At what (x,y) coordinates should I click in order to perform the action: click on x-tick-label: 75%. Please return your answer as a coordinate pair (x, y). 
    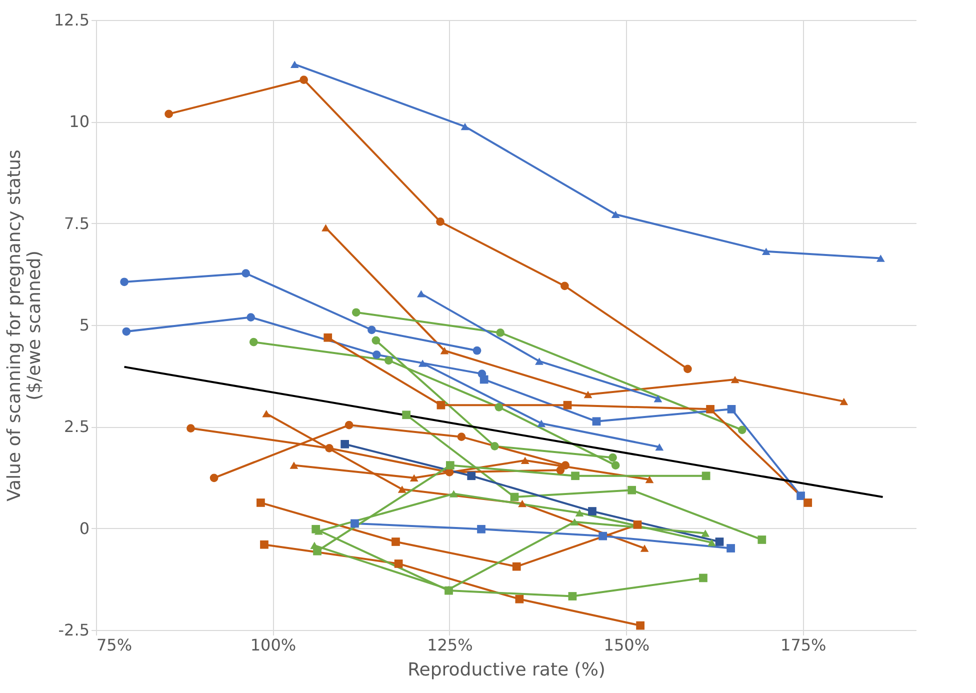
    Looking at the image, I should click on (114, 645).